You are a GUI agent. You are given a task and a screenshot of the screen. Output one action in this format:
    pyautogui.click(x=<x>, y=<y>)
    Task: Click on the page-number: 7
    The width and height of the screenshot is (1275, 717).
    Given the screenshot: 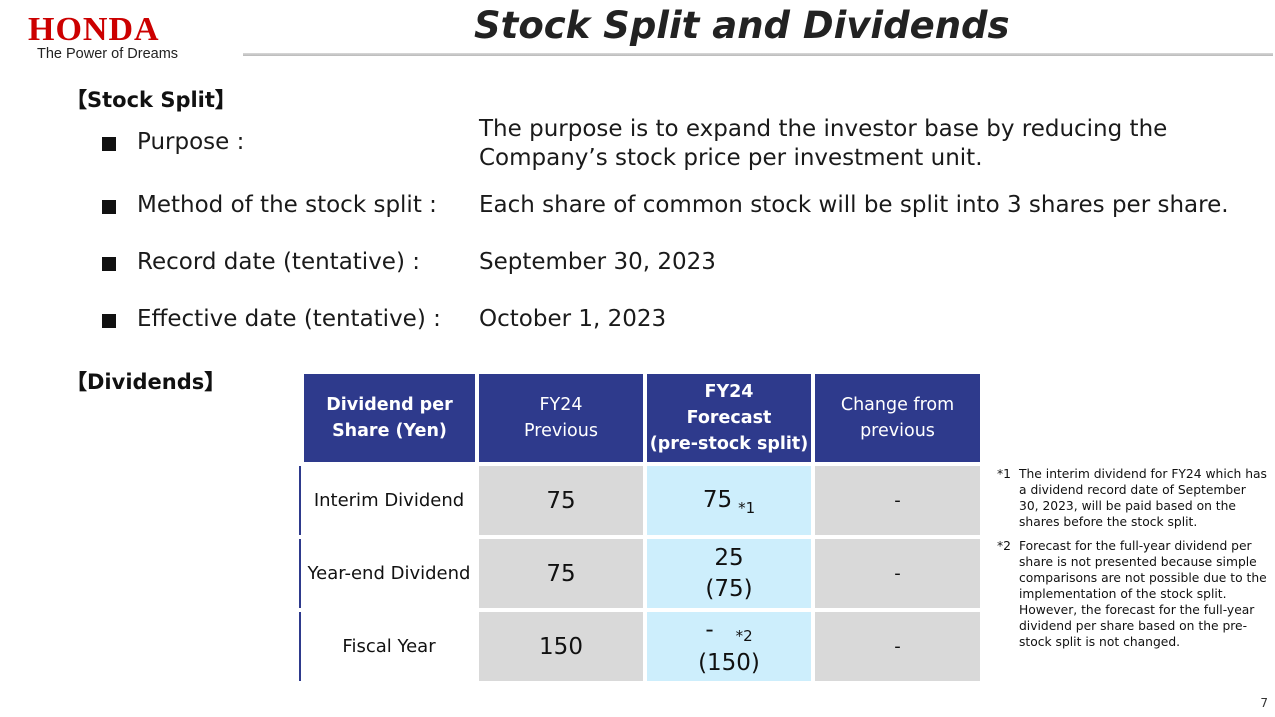 What is the action you would take?
    pyautogui.click(x=1264, y=703)
    